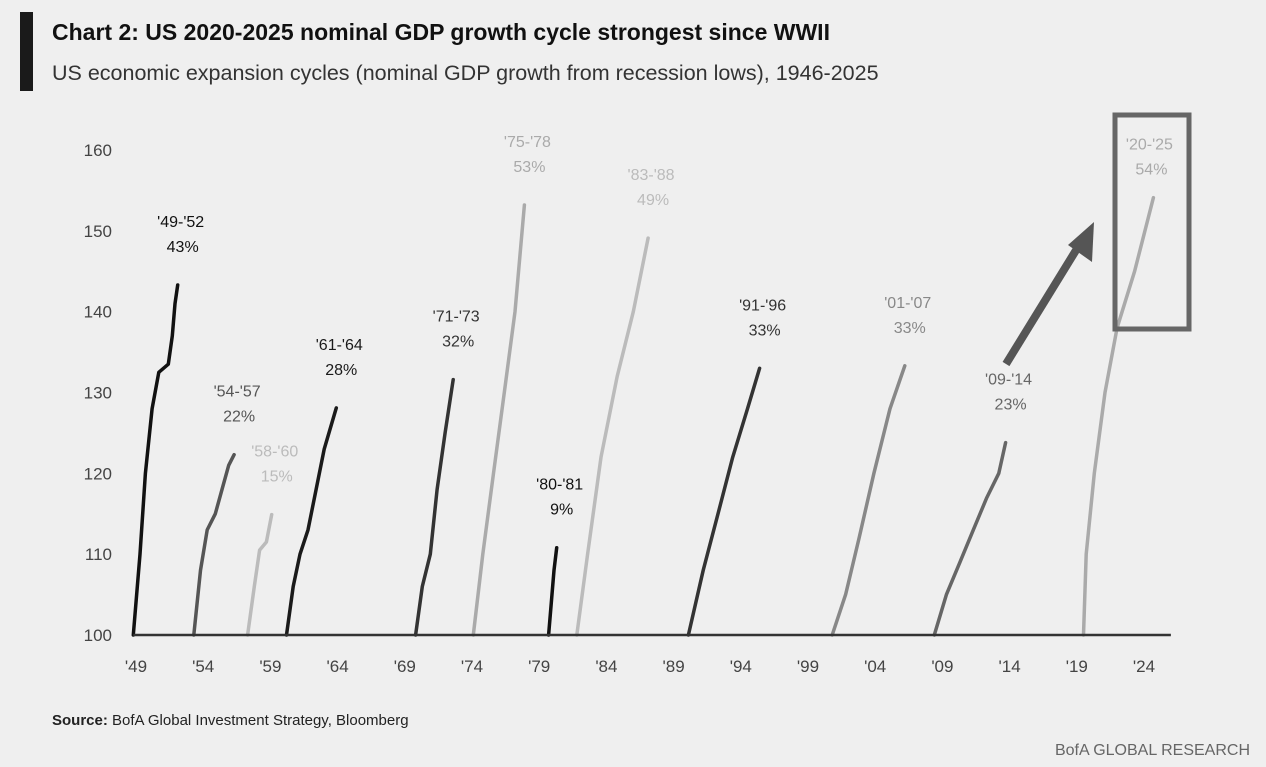  Describe the element at coordinates (341, 370) in the screenshot. I see `series-growth-label: 28%` at that location.